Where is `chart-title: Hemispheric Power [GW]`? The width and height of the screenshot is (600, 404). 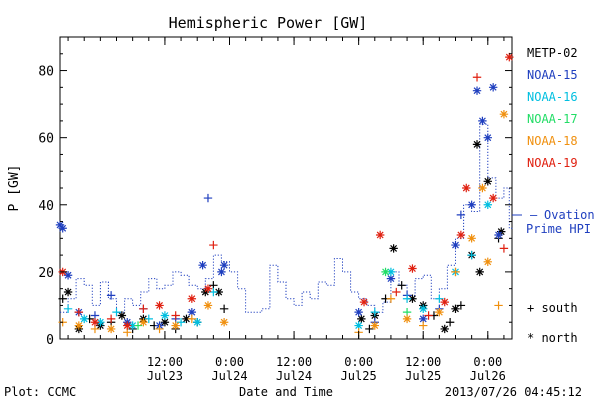 chart-title: Hemispheric Power [GW] is located at coordinates (268, 23).